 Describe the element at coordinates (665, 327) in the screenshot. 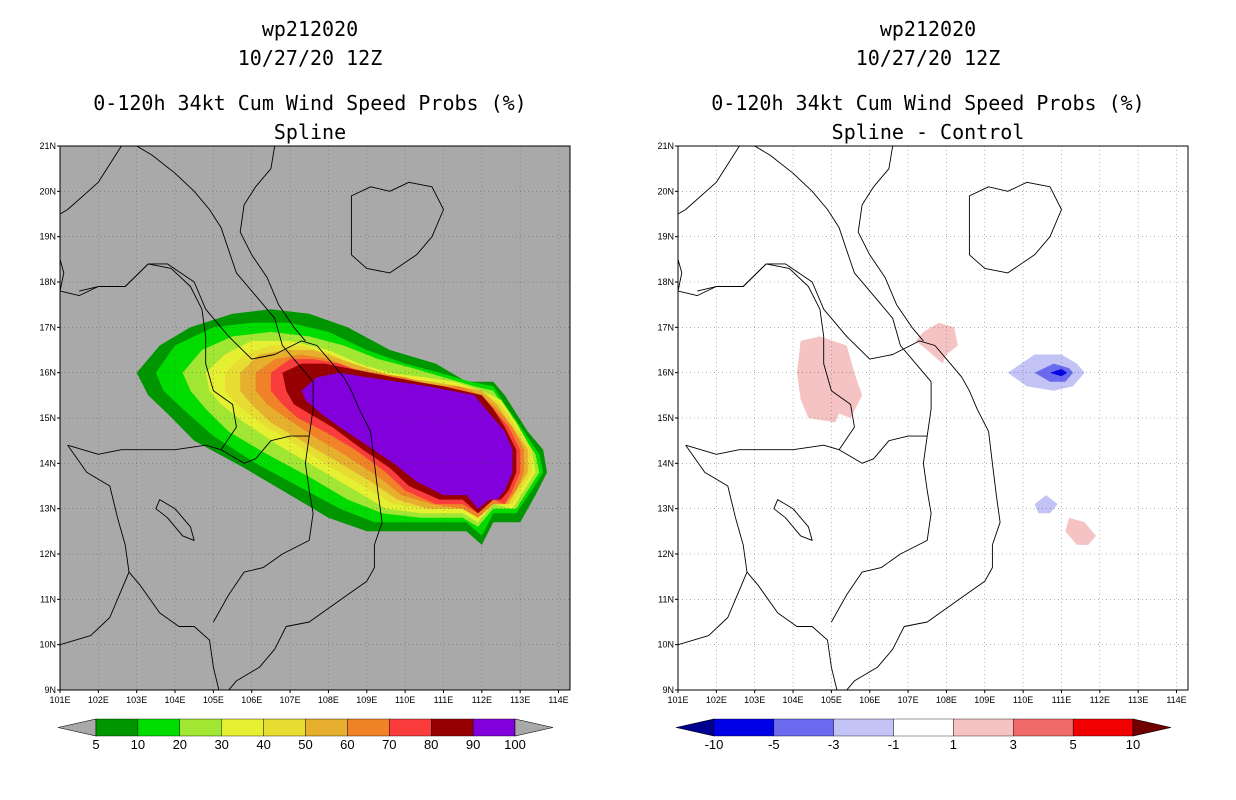

I see `right-lat-label: 17N` at that location.